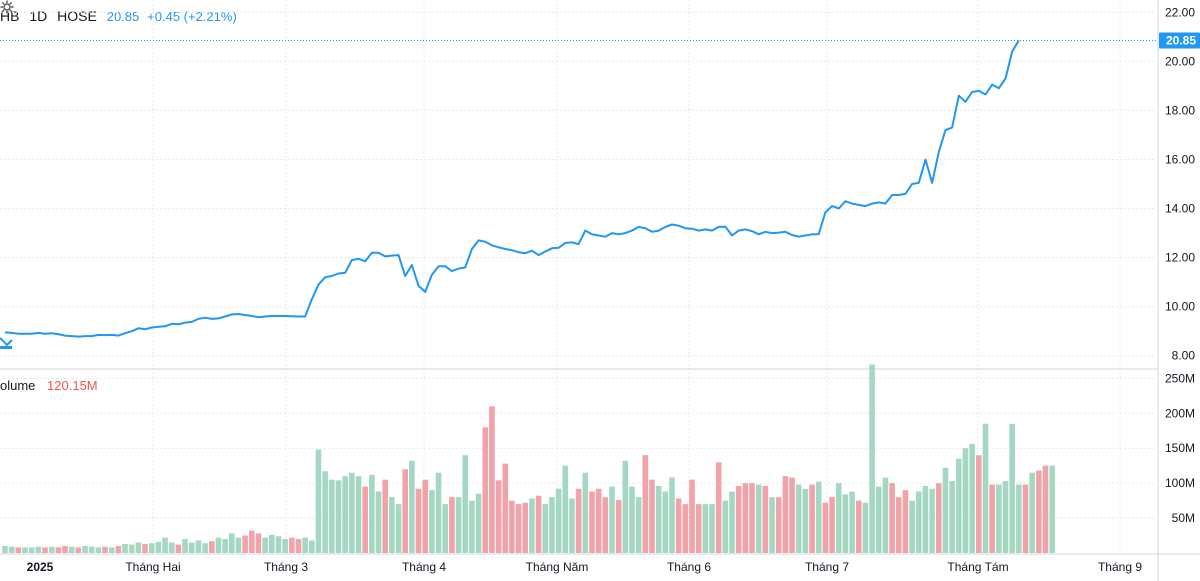  What do you see at coordinates (1120, 567) in the screenshot?
I see `time-tick-label: Tháng 9` at bounding box center [1120, 567].